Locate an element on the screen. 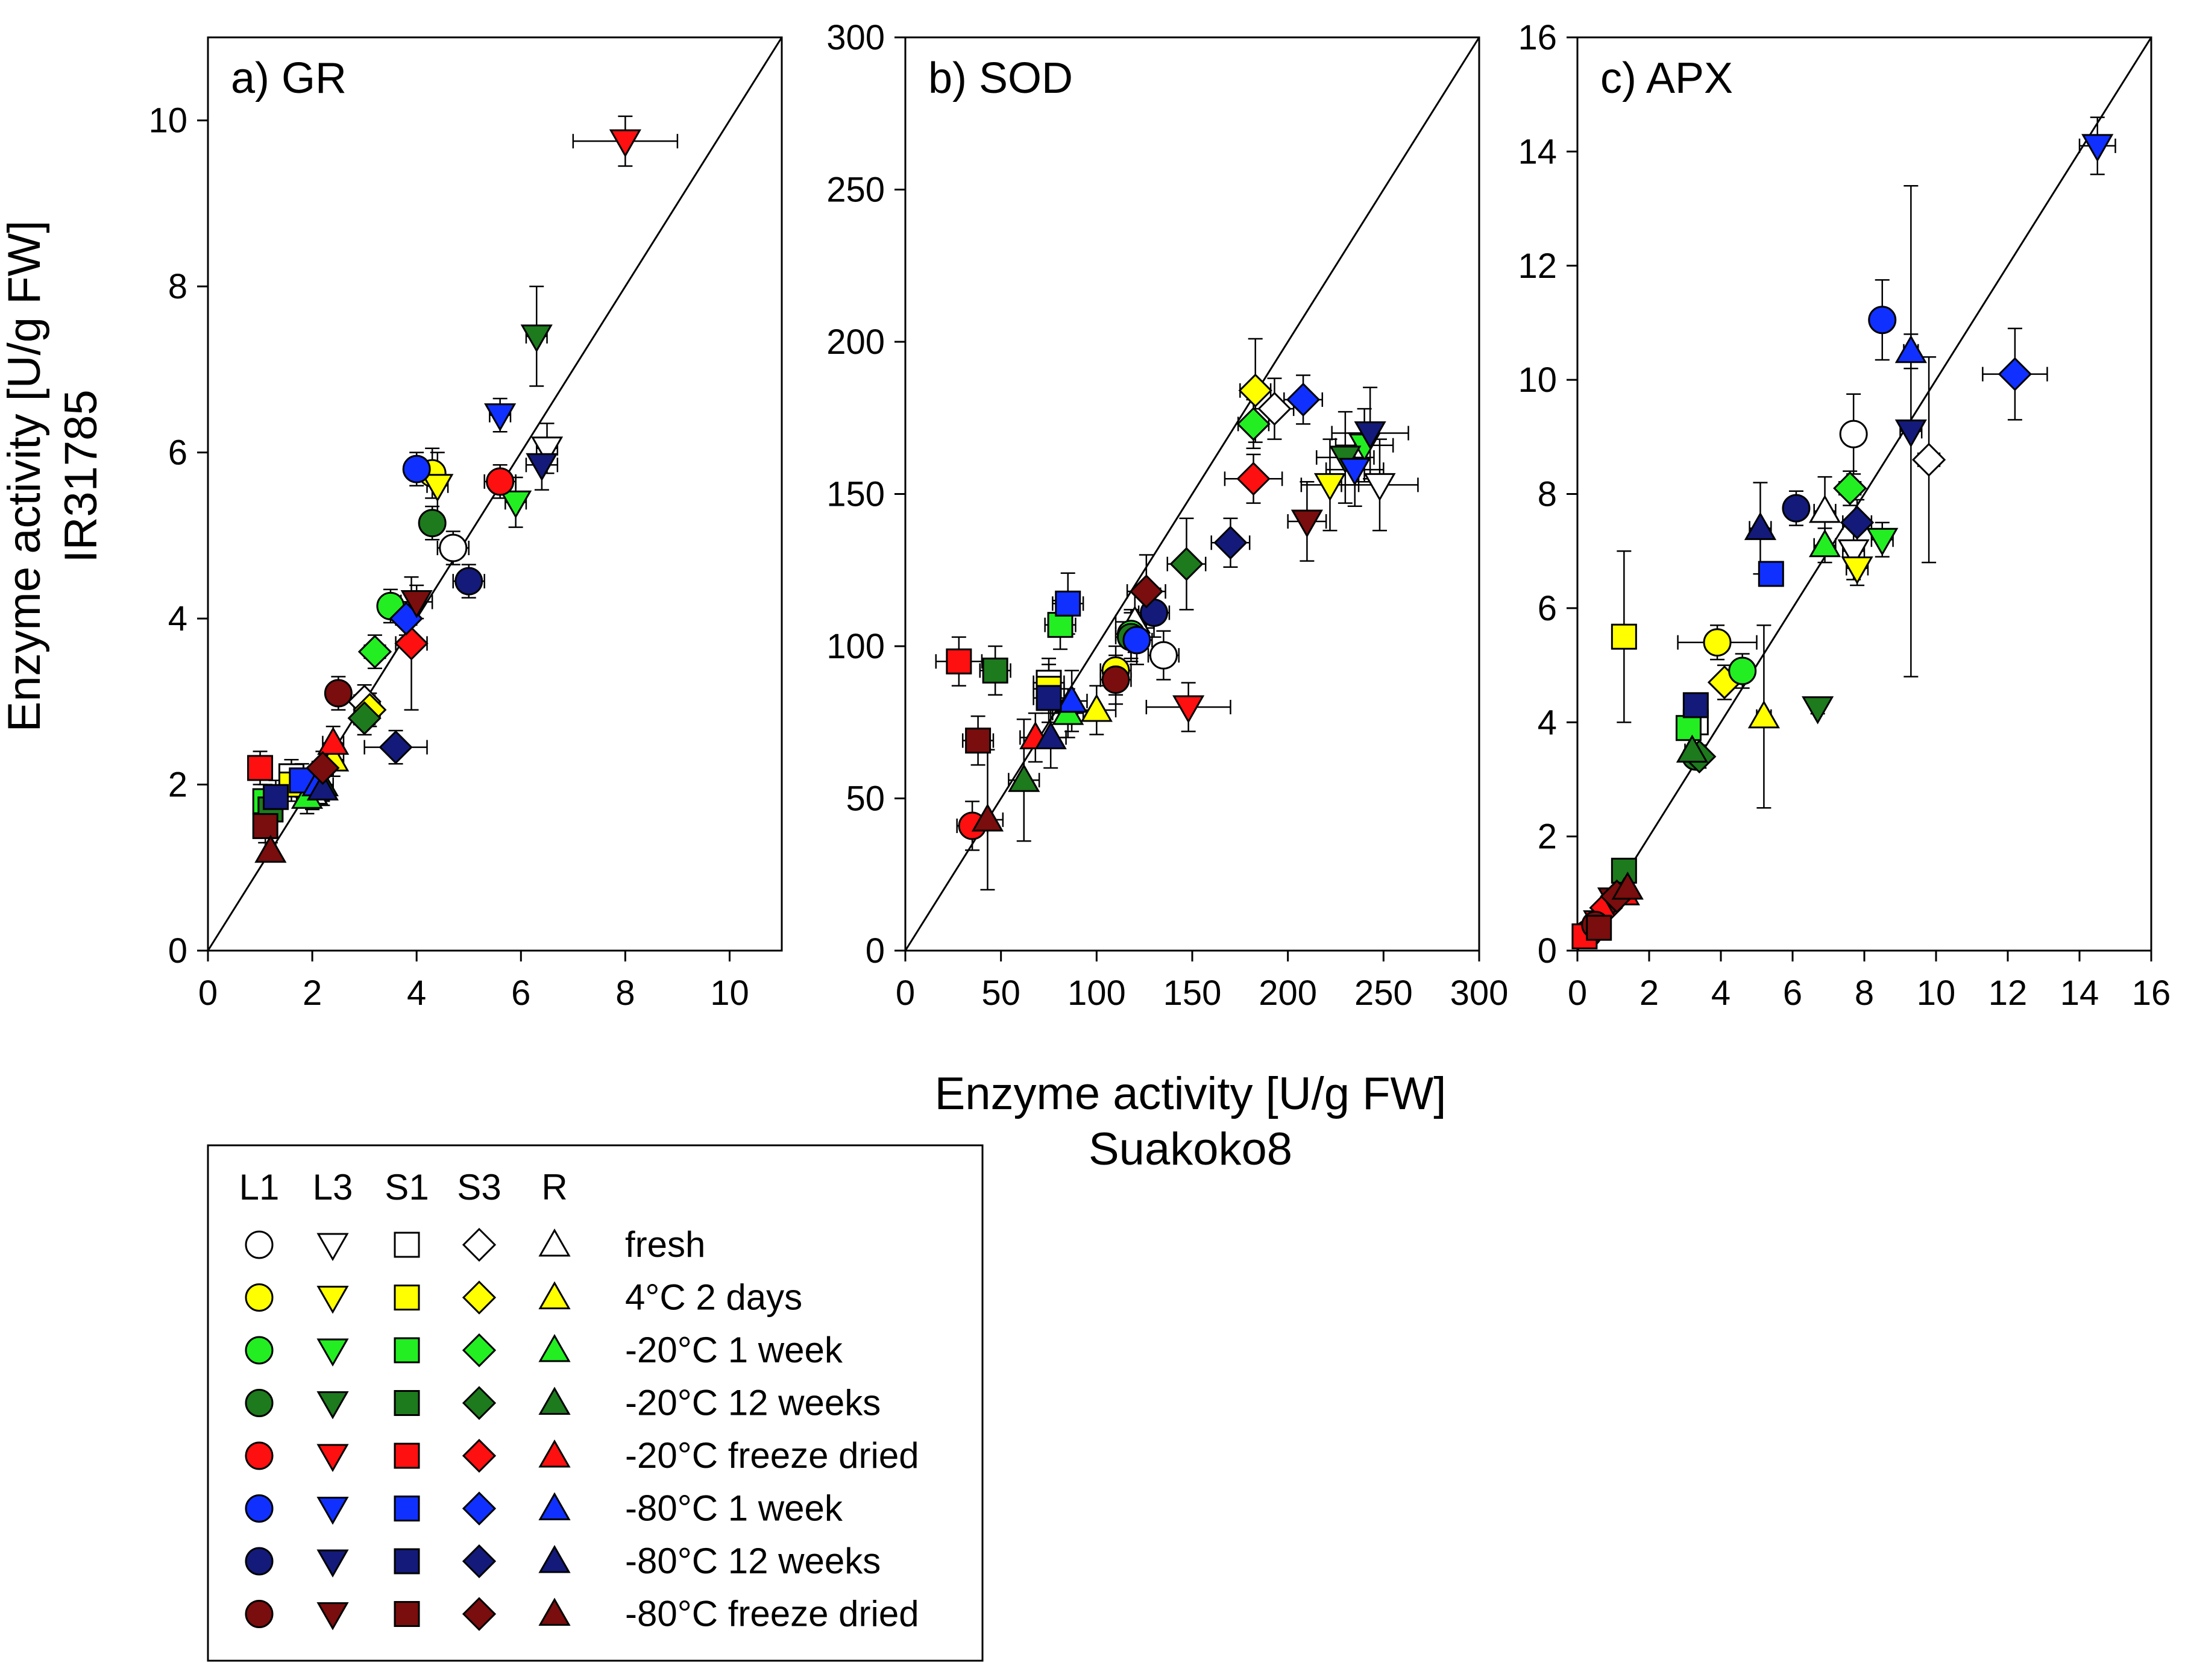  legend-marker-S1-m20_1w is located at coordinates (407, 1351).